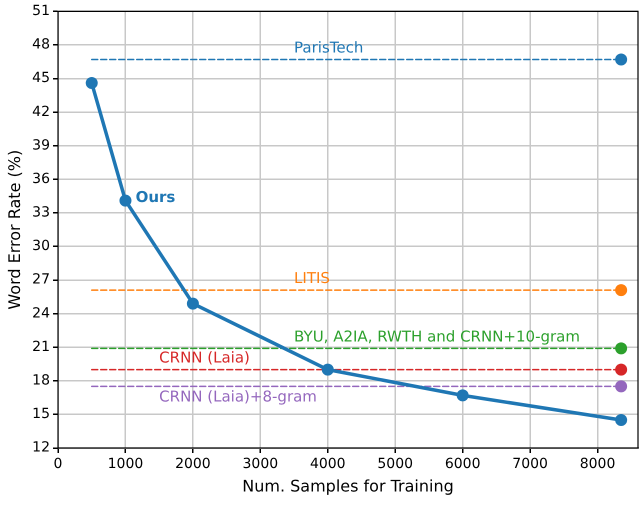 This screenshot has height=505, width=644. I want to click on y-tick-label: 42, so click(41, 112).